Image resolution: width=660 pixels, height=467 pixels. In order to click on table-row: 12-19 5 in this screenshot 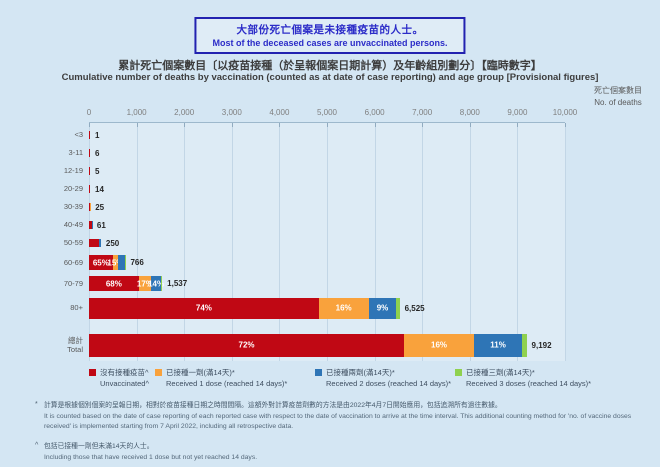, I will do `click(330, 171)`.